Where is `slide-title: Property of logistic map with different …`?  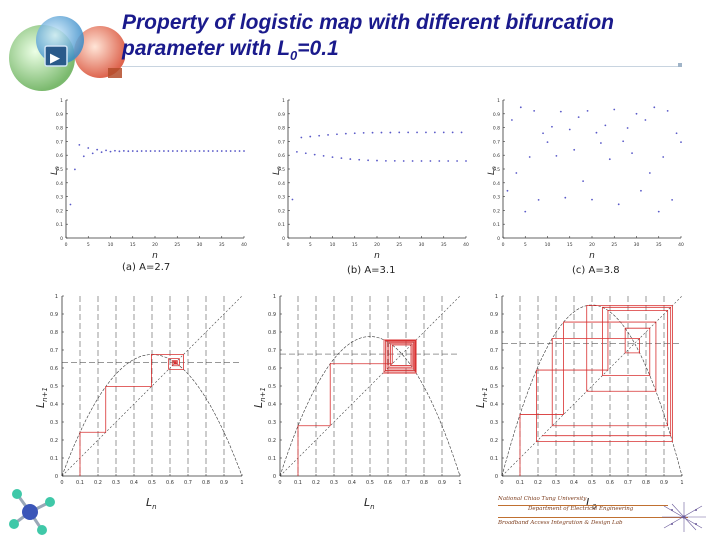 slide-title: Property of logistic map with different … is located at coordinates (412, 39).